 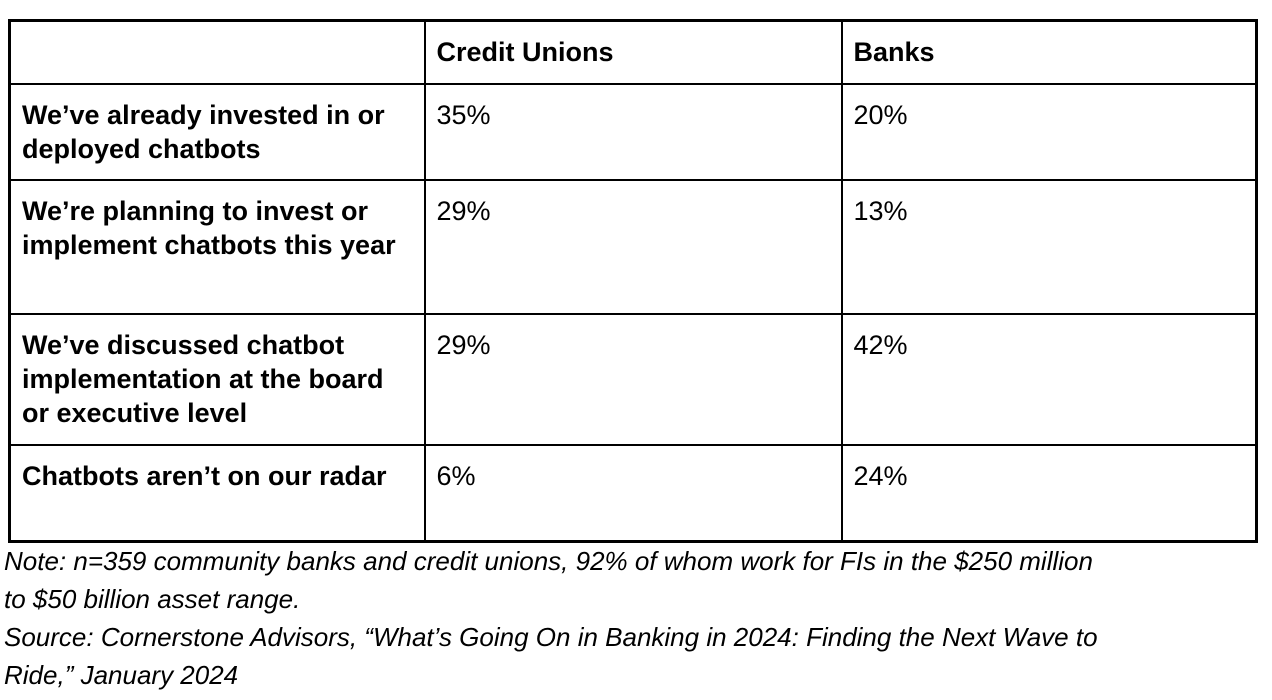 I want to click on value-credit-unions: 35%, so click(x=633, y=131).